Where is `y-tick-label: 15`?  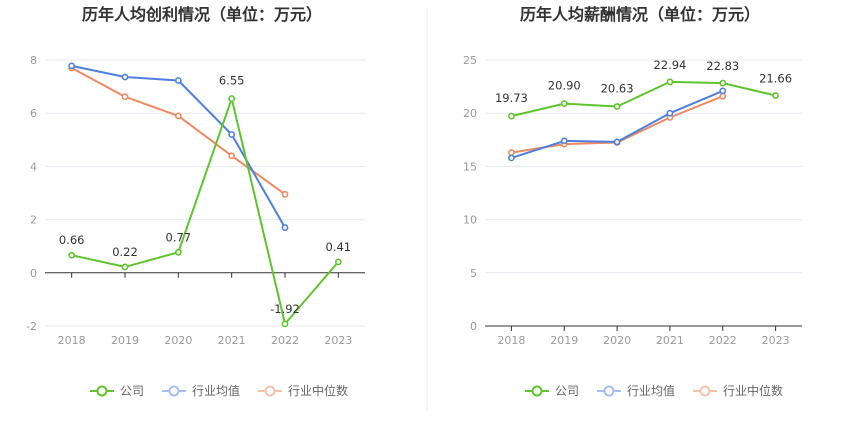
y-tick-label: 15 is located at coordinates (470, 166).